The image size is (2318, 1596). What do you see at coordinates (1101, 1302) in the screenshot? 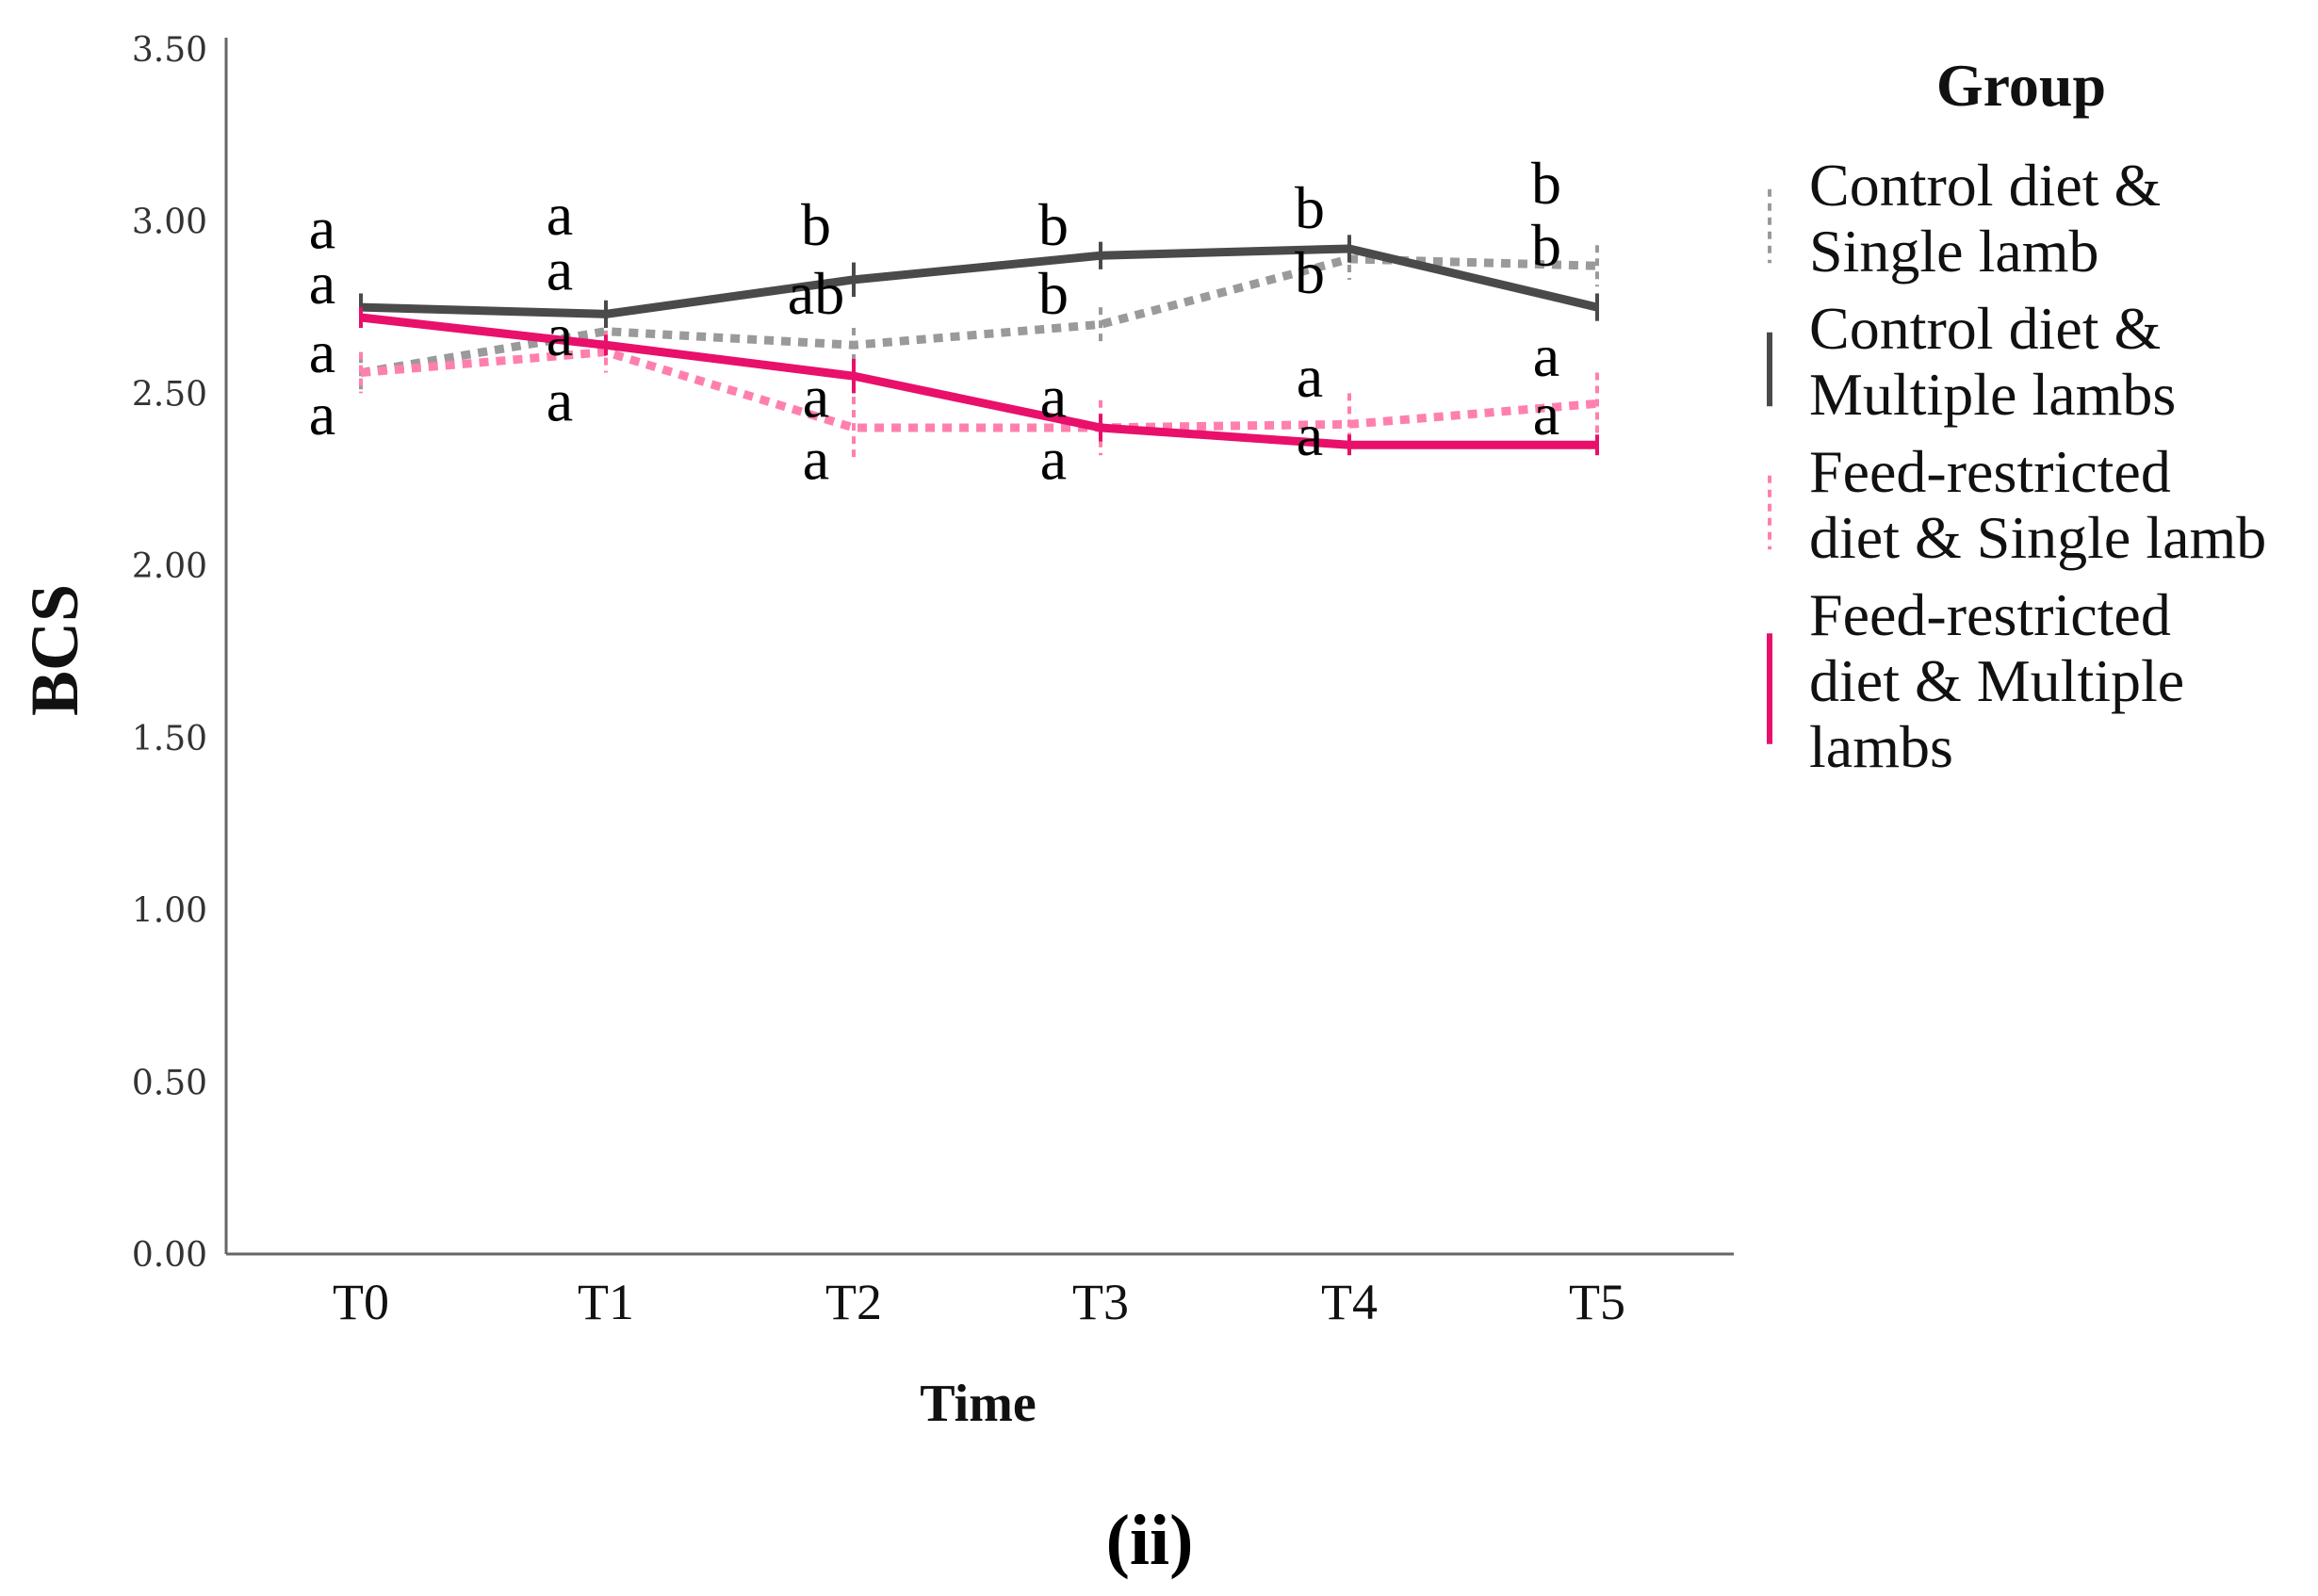
I see `x-tick-label: T3` at bounding box center [1101, 1302].